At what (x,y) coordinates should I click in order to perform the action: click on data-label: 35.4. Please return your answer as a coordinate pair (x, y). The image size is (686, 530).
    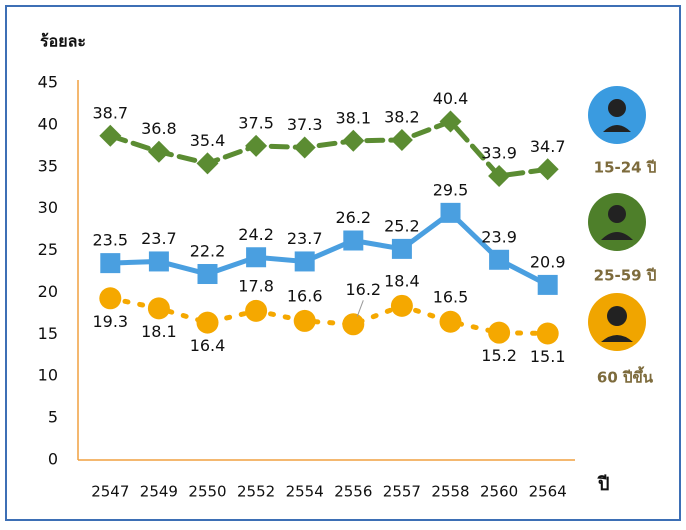
    Looking at the image, I should click on (208, 140).